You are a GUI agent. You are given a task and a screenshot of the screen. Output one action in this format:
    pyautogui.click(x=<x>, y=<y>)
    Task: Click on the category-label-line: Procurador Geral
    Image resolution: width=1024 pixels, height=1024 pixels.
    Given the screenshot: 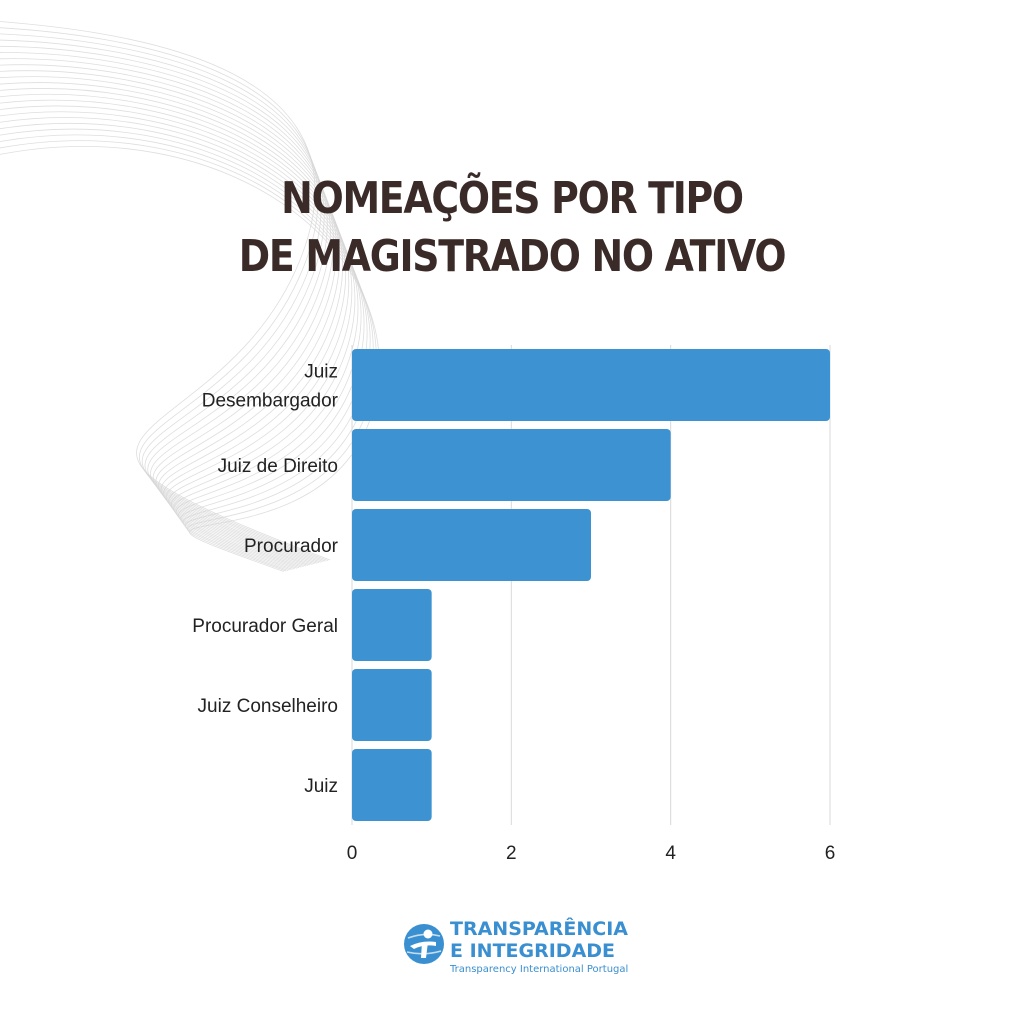 What is the action you would take?
    pyautogui.click(x=265, y=626)
    